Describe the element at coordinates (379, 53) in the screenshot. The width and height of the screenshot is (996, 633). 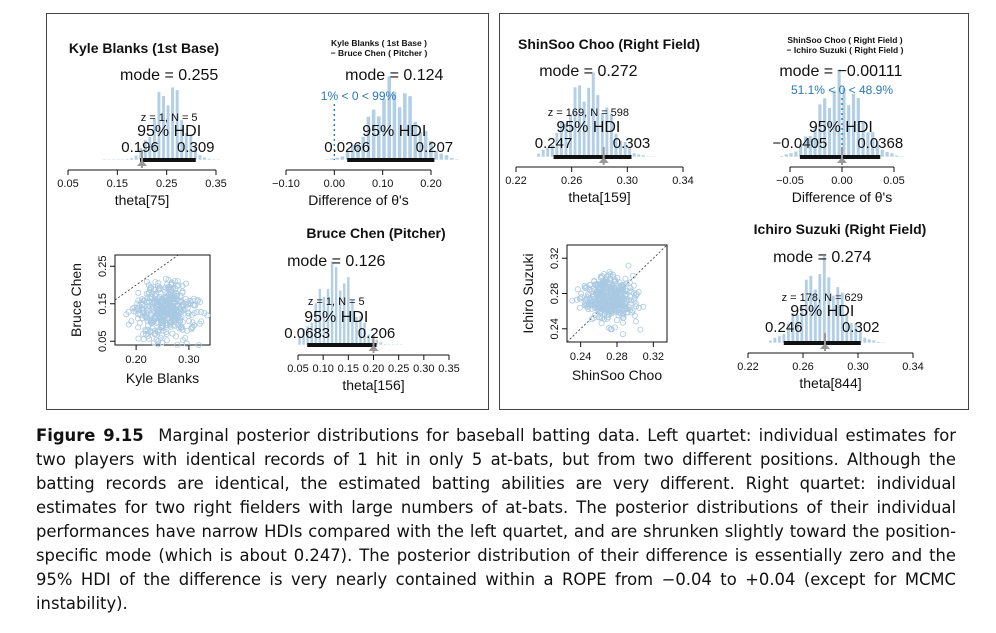
I see `panel-title: − Bruce Chen ( Pitcher )` at that location.